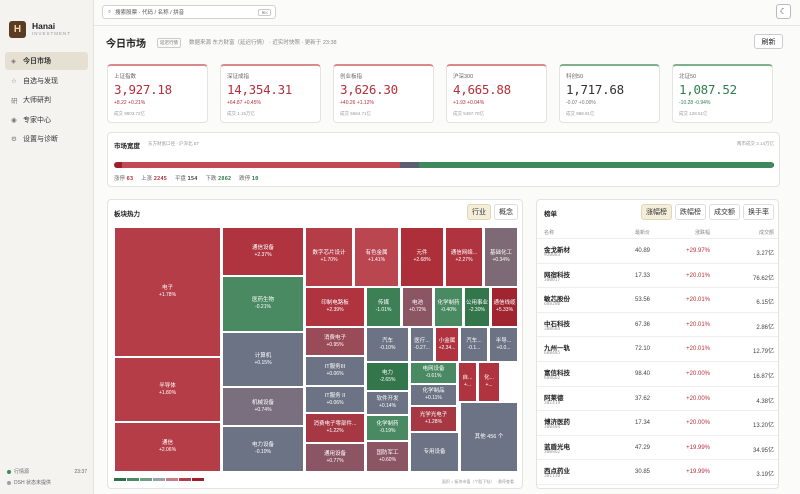 This screenshot has width=800, height=494. Describe the element at coordinates (130, 179) in the screenshot. I see `limit-up-count: 63` at that location.